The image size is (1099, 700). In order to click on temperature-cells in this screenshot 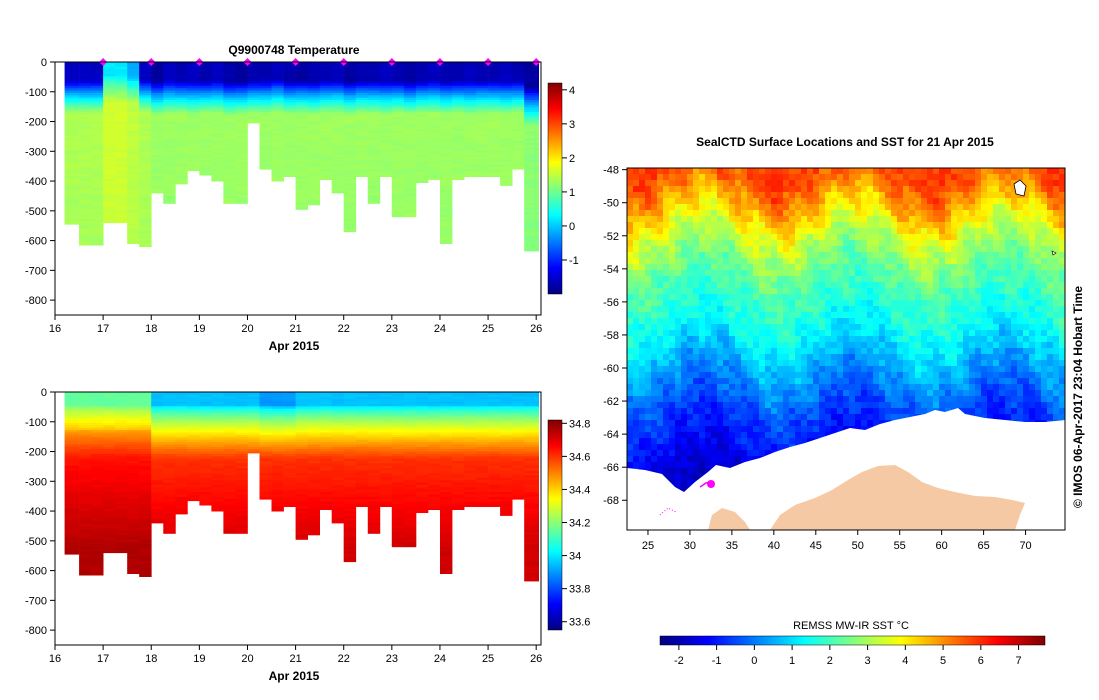, I will do `click(301, 157)`.